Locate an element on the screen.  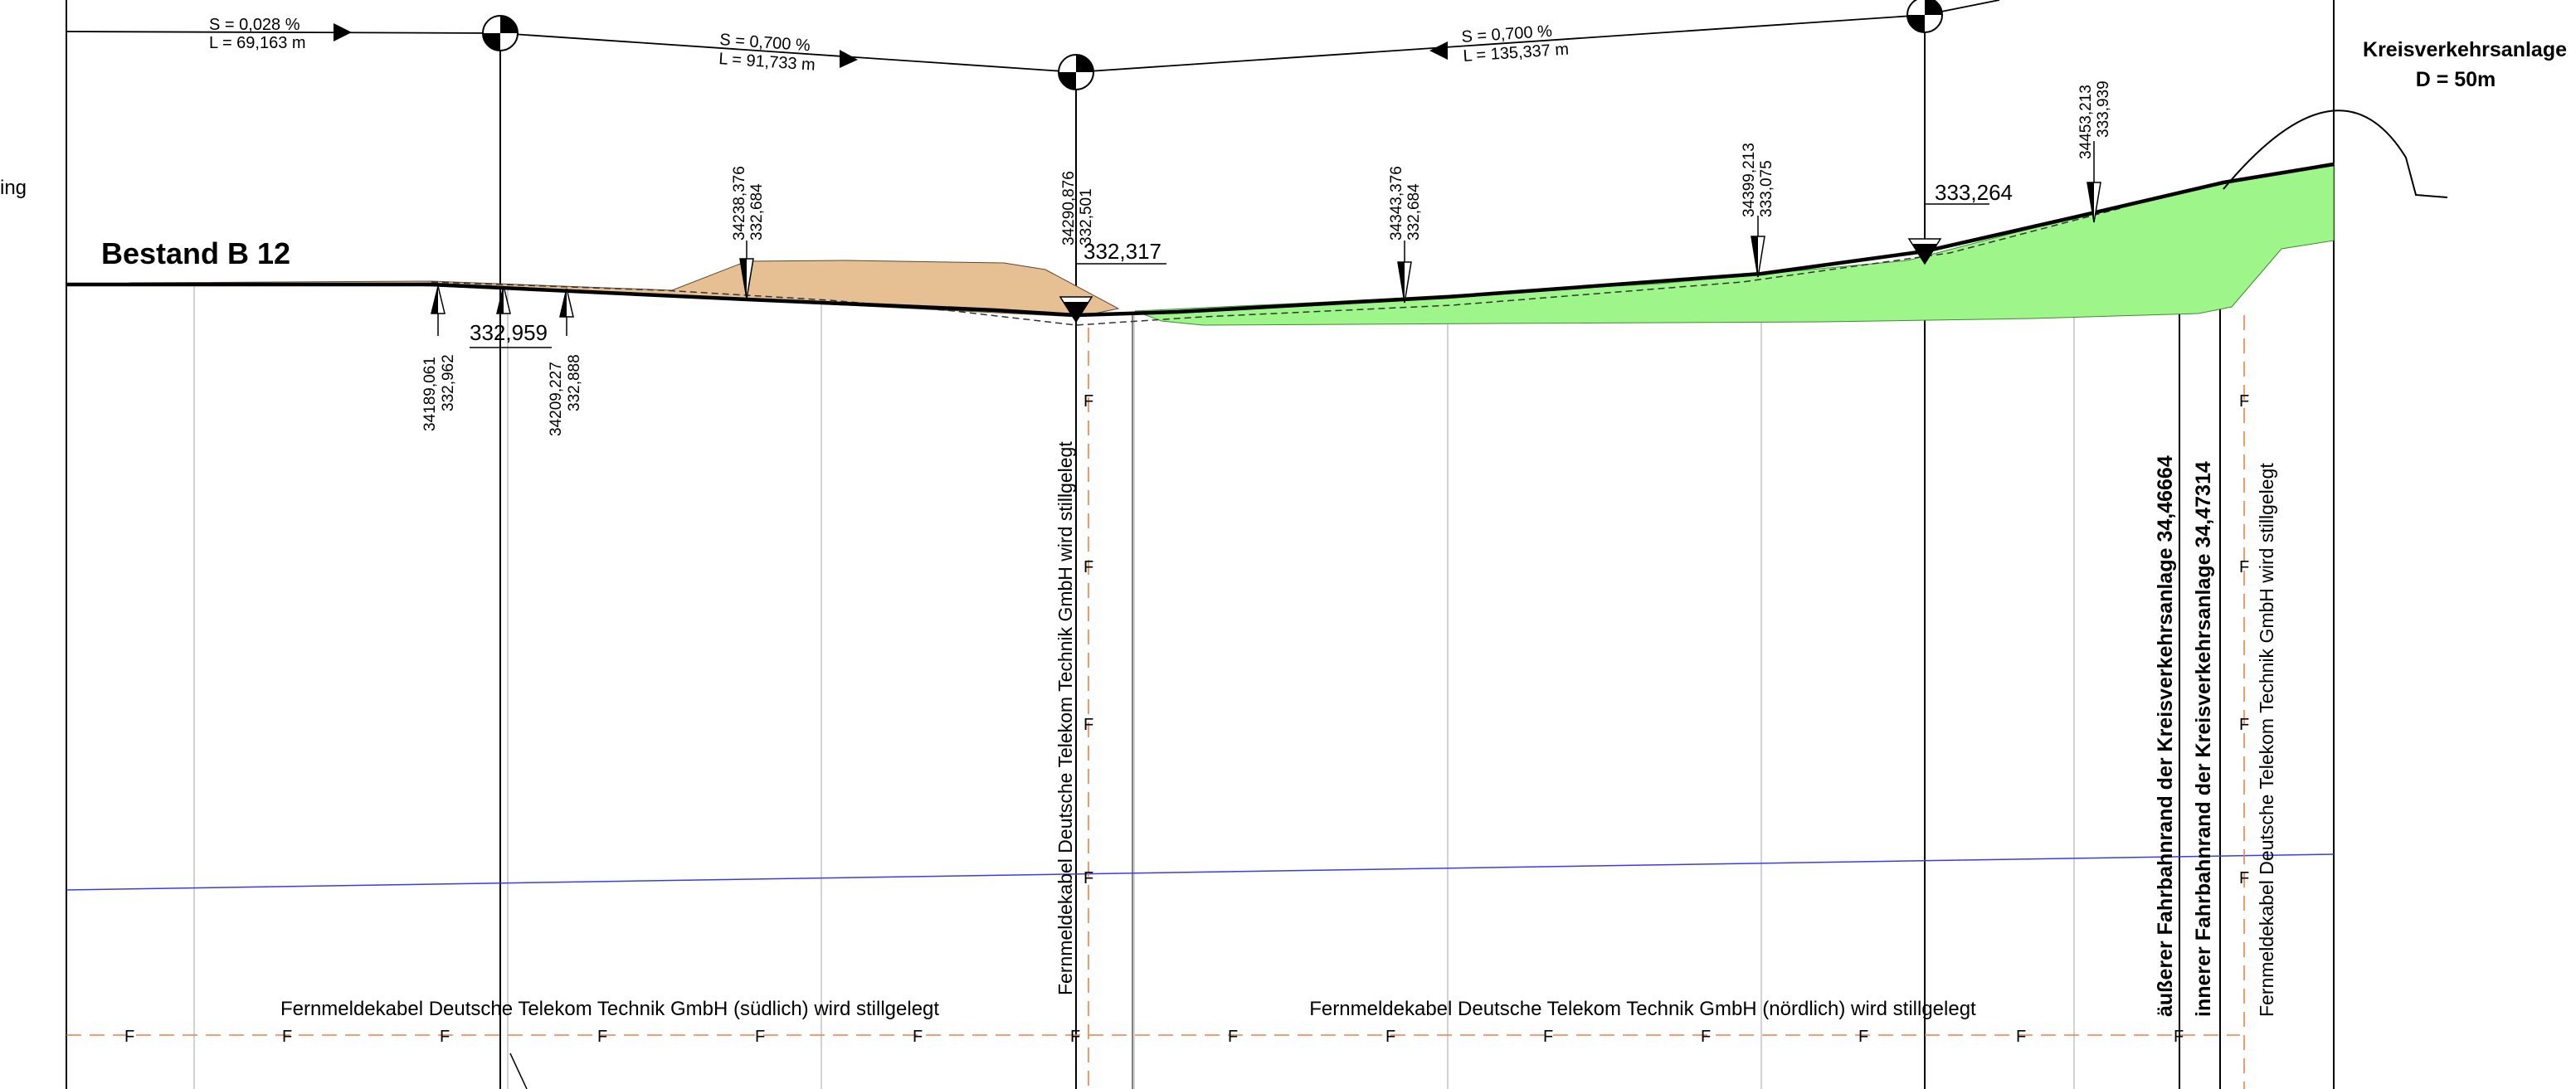
height-box-2: 332,317 is located at coordinates (1120, 252).